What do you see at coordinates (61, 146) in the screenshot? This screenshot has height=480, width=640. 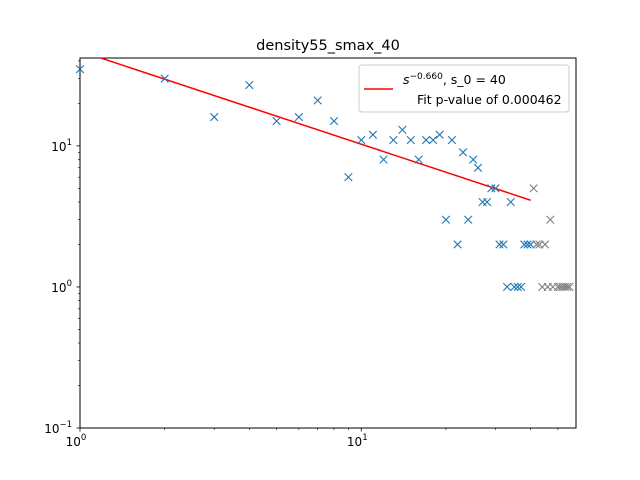 I see `y-tick-label: 10¹` at bounding box center [61, 146].